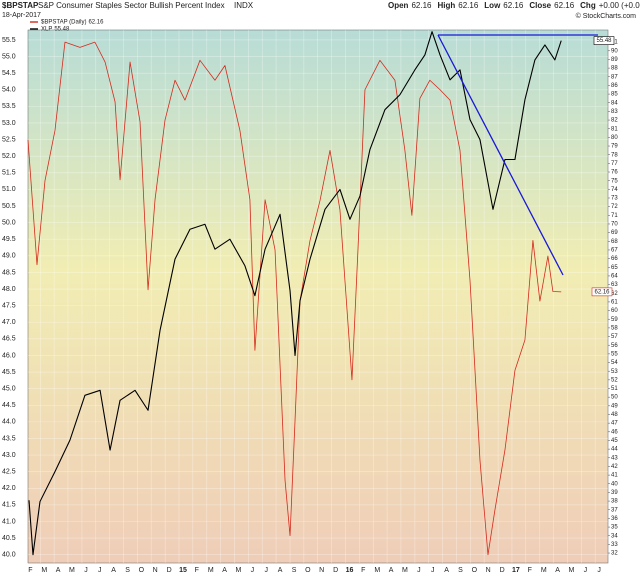 Image resolution: width=640 pixels, height=576 pixels. What do you see at coordinates (614, 121) in the screenshot?
I see `y2-tick-label: 82` at bounding box center [614, 121].